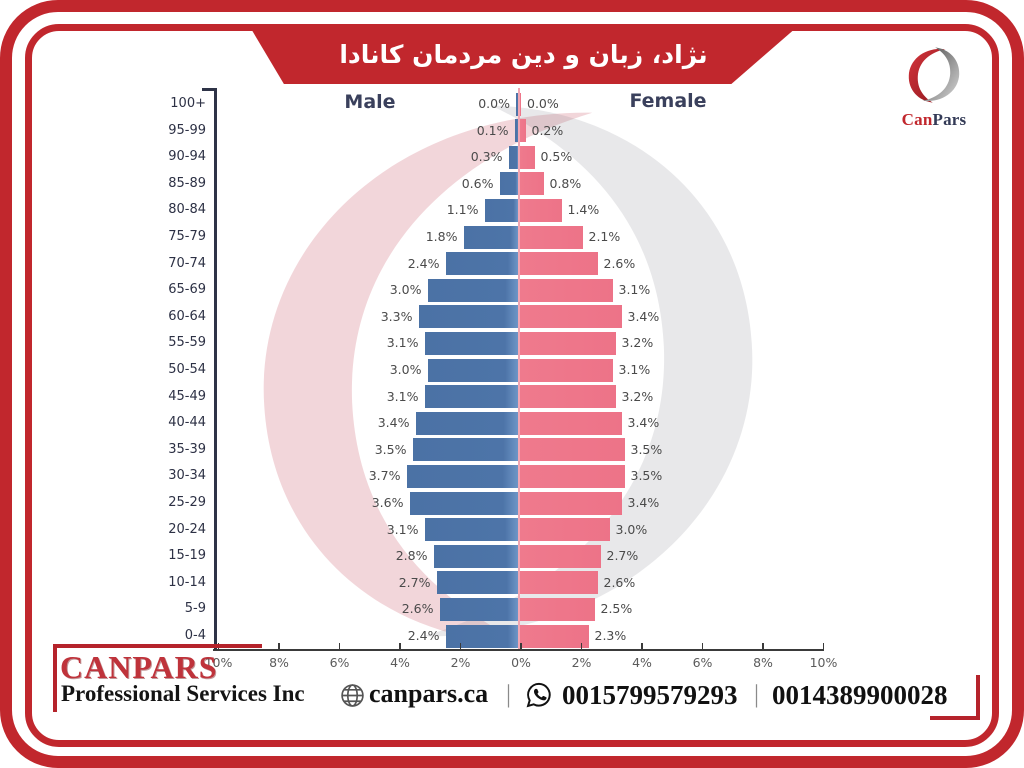  What do you see at coordinates (187, 343) in the screenshot?
I see `age-group-label: 55-59` at bounding box center [187, 343].